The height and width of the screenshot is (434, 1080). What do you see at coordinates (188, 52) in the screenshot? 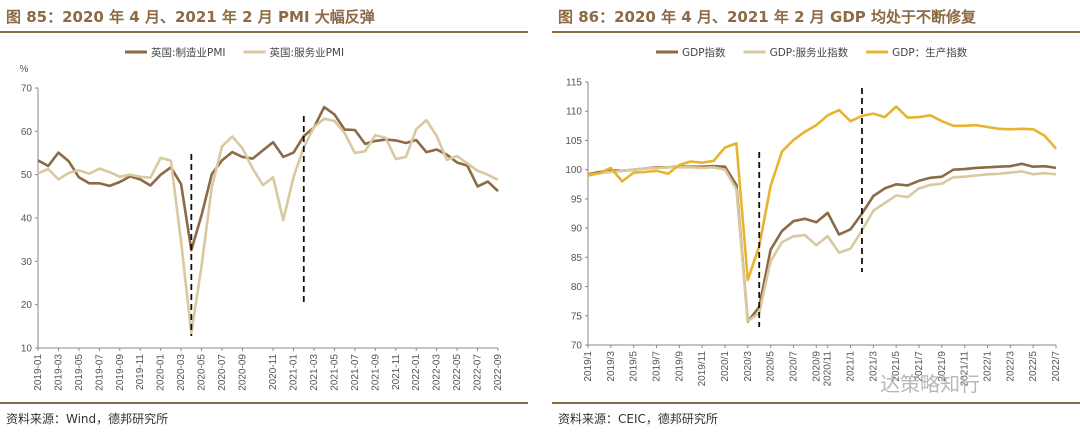
I see `legend-label-0: 英国:制造业PMI` at bounding box center [188, 52].